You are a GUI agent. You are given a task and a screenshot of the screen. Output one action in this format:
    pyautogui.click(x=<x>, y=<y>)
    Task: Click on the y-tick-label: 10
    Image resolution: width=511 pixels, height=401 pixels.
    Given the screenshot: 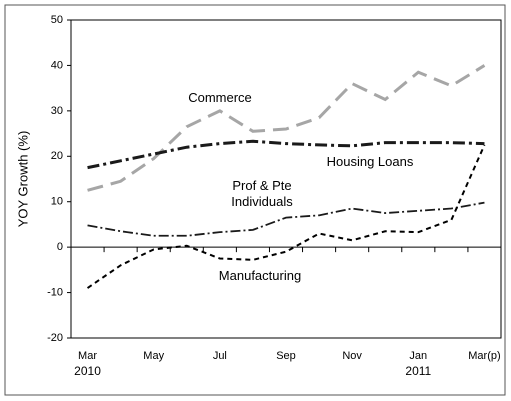 What is the action you would take?
    pyautogui.click(x=57, y=202)
    